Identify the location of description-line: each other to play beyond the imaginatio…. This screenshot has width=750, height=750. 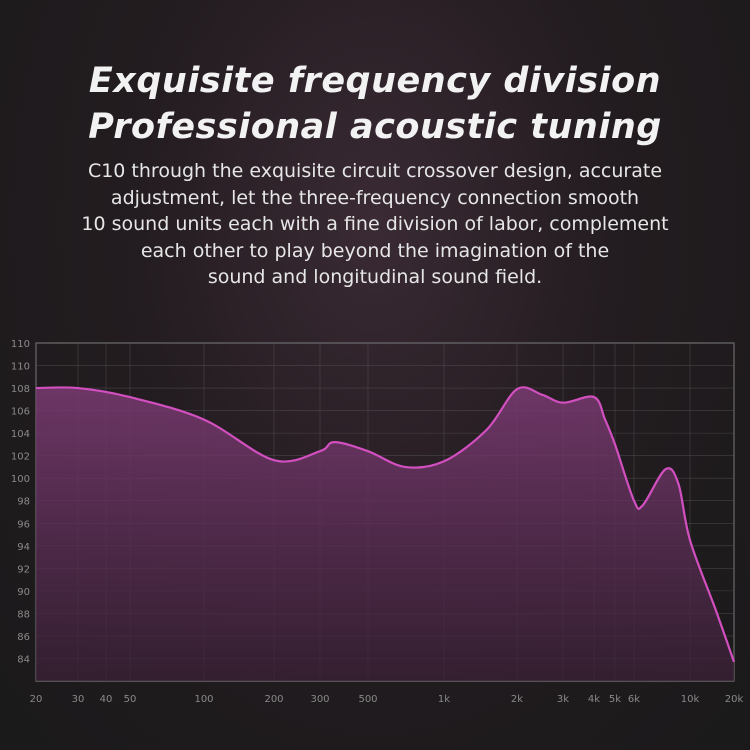
(375, 250).